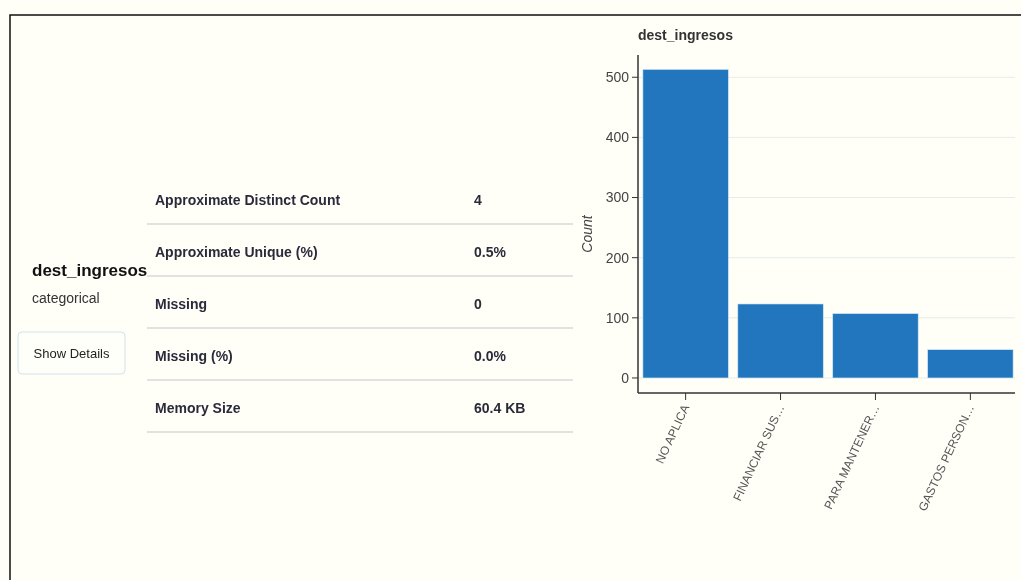 The image size is (1021, 580). Describe the element at coordinates (617, 77) in the screenshot. I see `y-tick-label: 500` at that location.